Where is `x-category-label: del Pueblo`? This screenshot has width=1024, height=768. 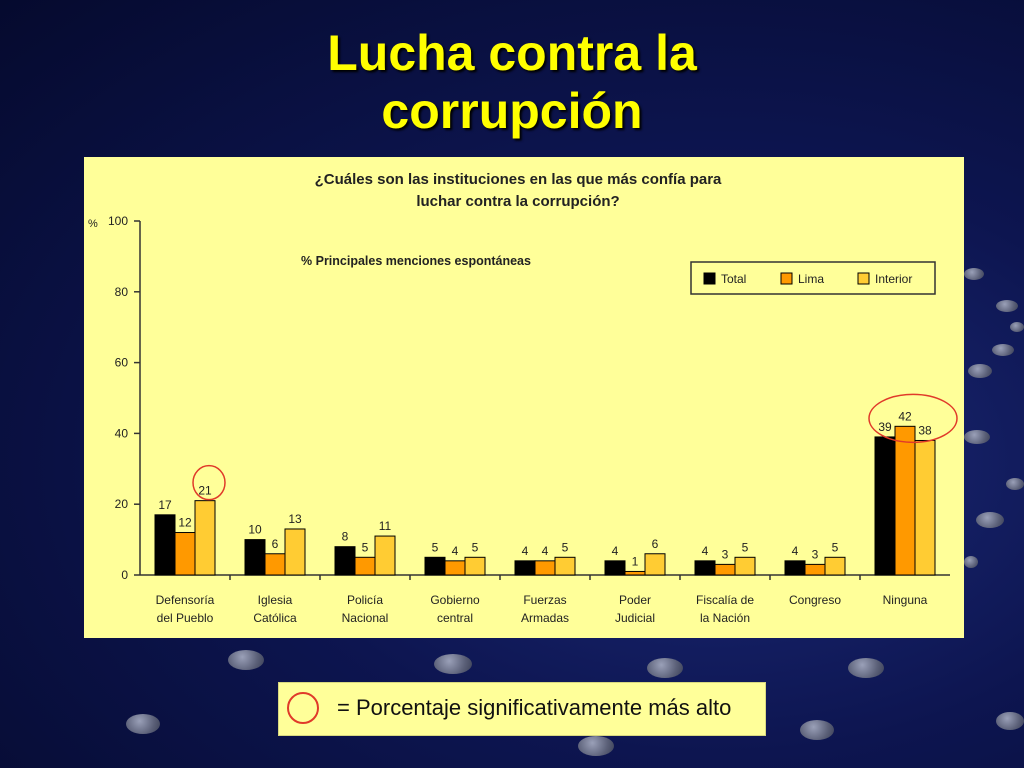
x-category-label: del Pueblo is located at coordinates (185, 618).